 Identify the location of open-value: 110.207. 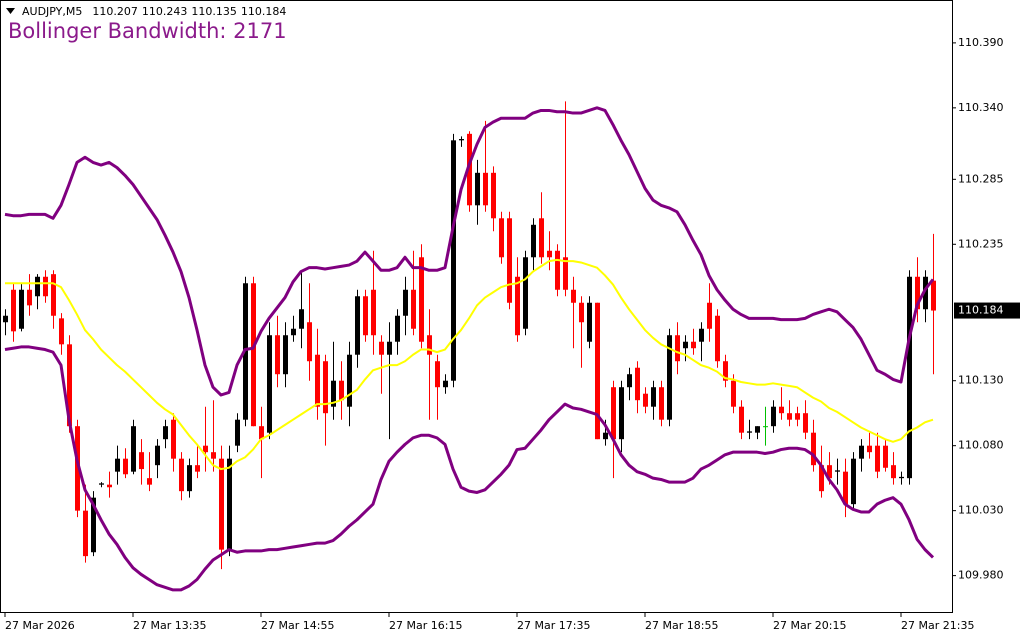
(115, 11).